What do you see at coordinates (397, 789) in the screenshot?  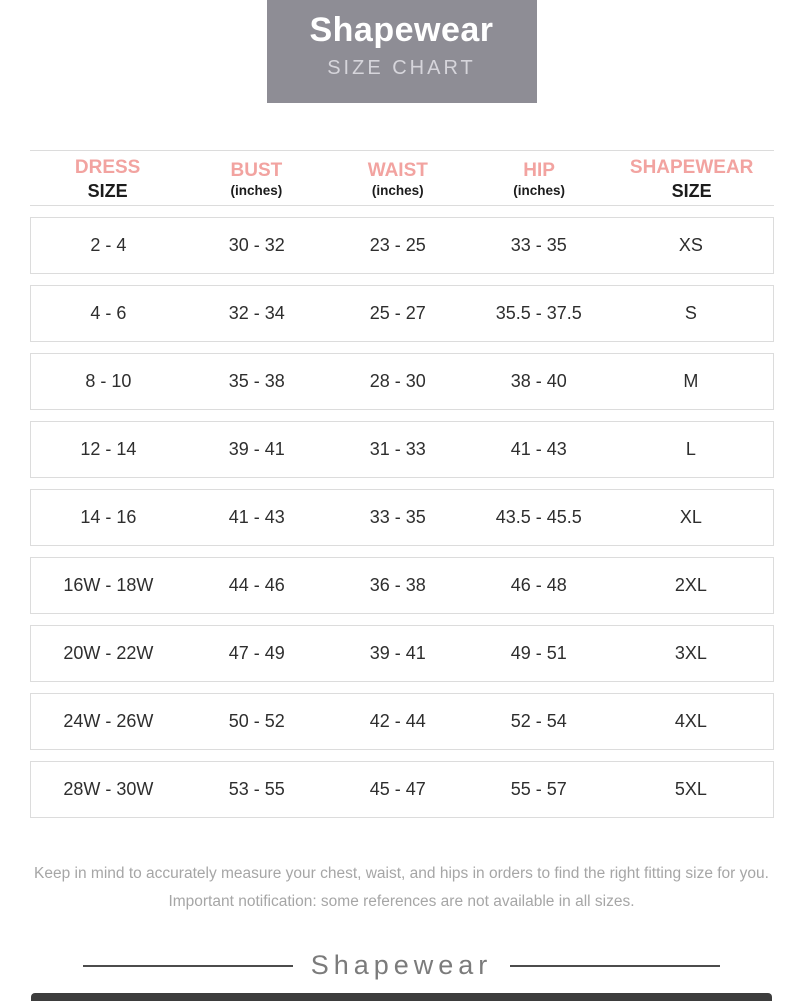 I see `cell-waist: 45 - 47` at bounding box center [397, 789].